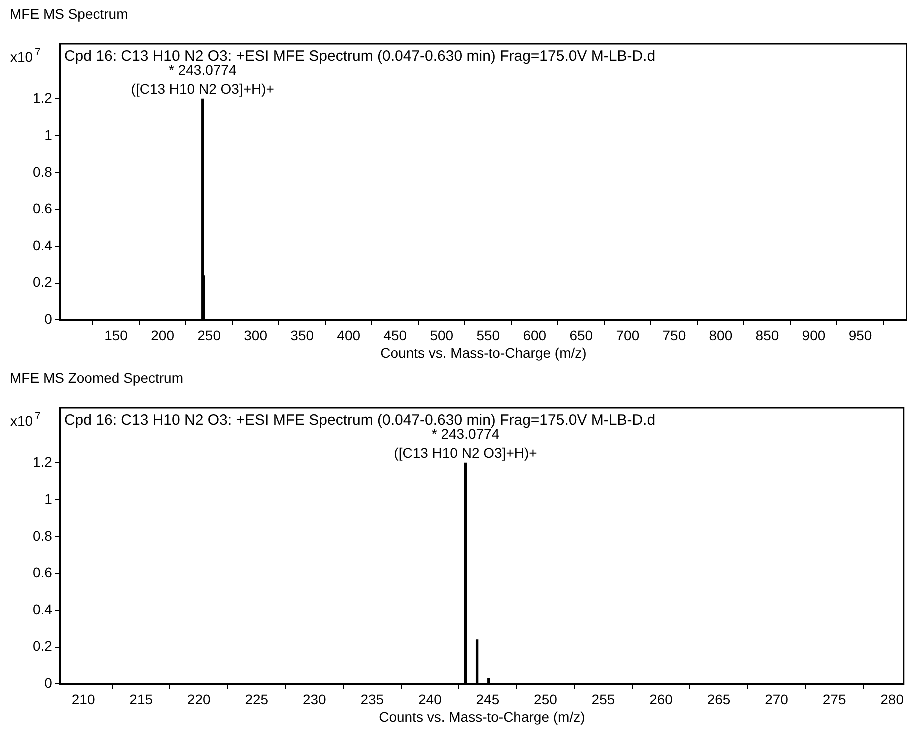 This screenshot has height=740, width=907. I want to click on x-tick-label: 260, so click(662, 699).